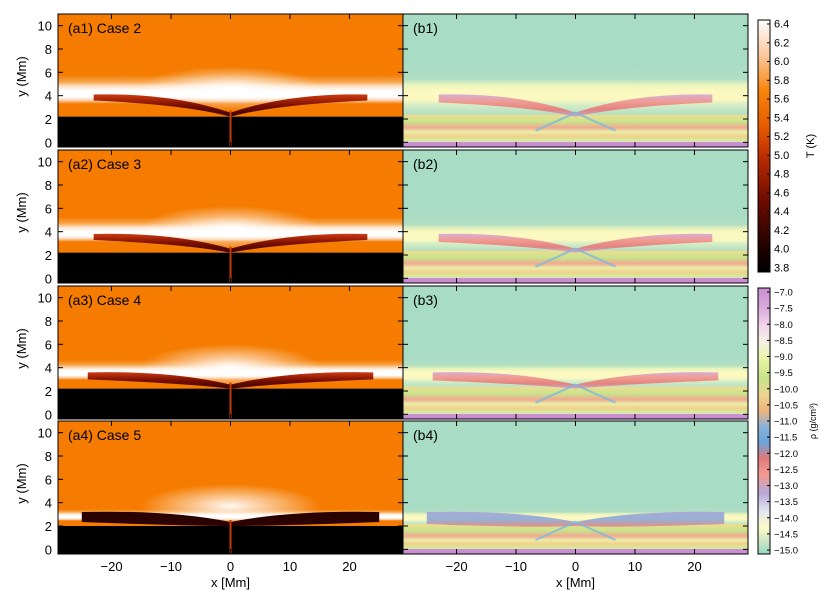 The width and height of the screenshot is (830, 609). Describe the element at coordinates (104, 164) in the screenshot. I see `left-panel-label: (a2) Case 3` at that location.